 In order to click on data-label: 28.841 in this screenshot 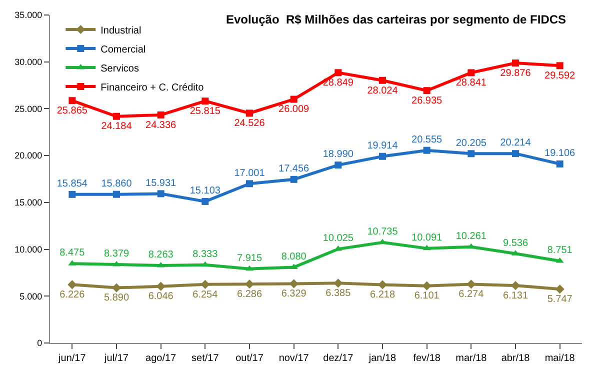, I will do `click(471, 83)`.